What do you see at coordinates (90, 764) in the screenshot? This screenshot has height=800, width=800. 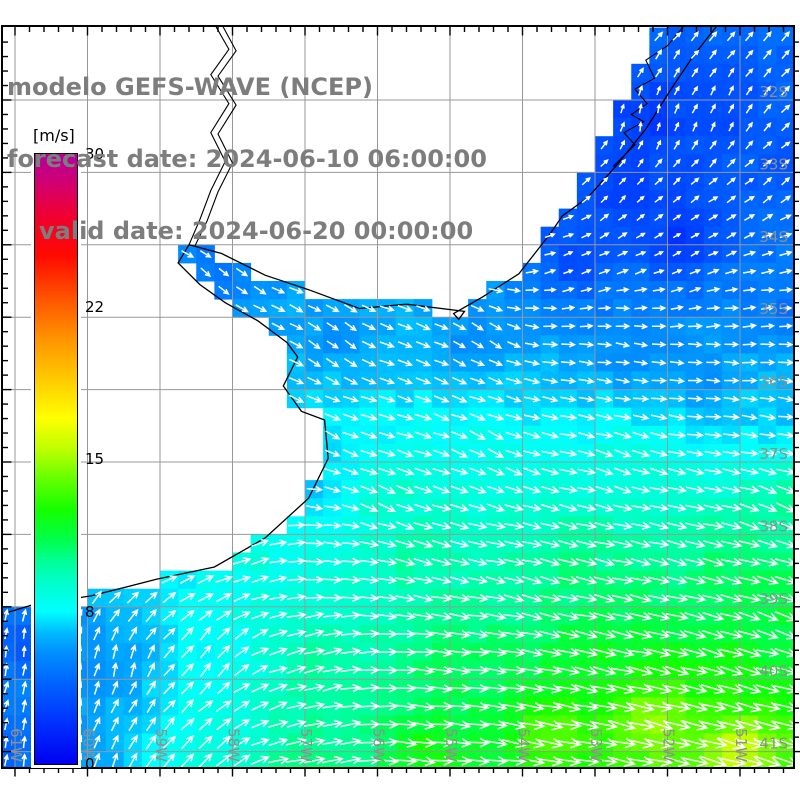 I see `colorbar-tick-label: 0` at bounding box center [90, 764].